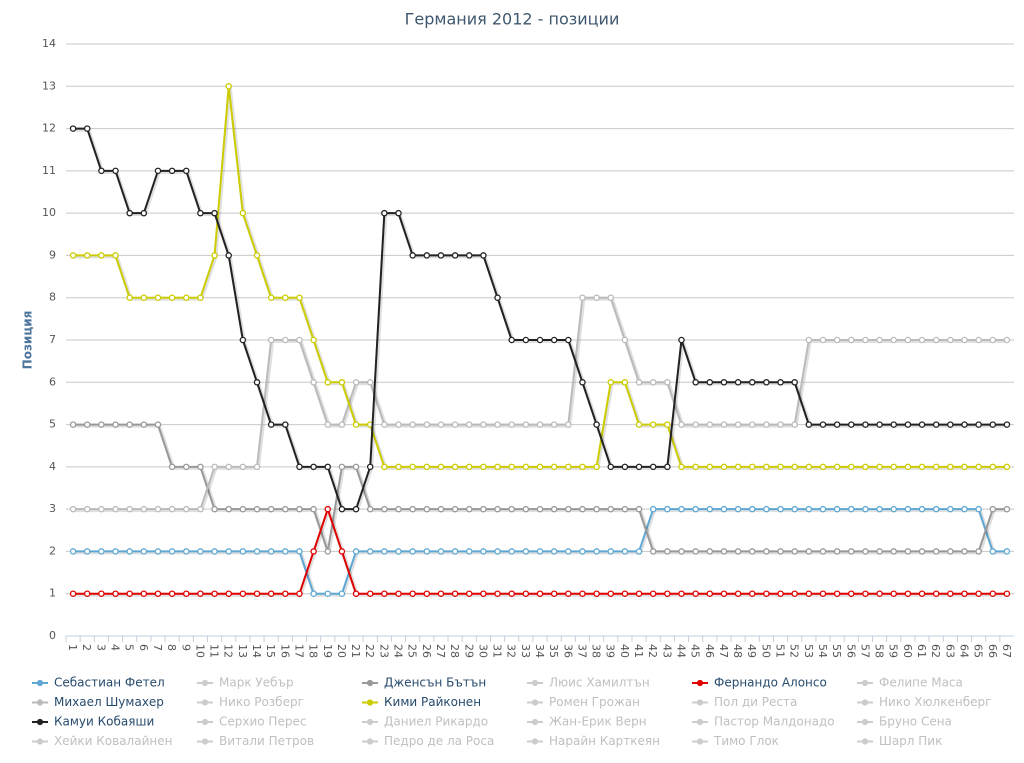 This screenshot has height=763, width=1024. Describe the element at coordinates (935, 651) in the screenshot. I see `x-tick-label: 62` at that location.